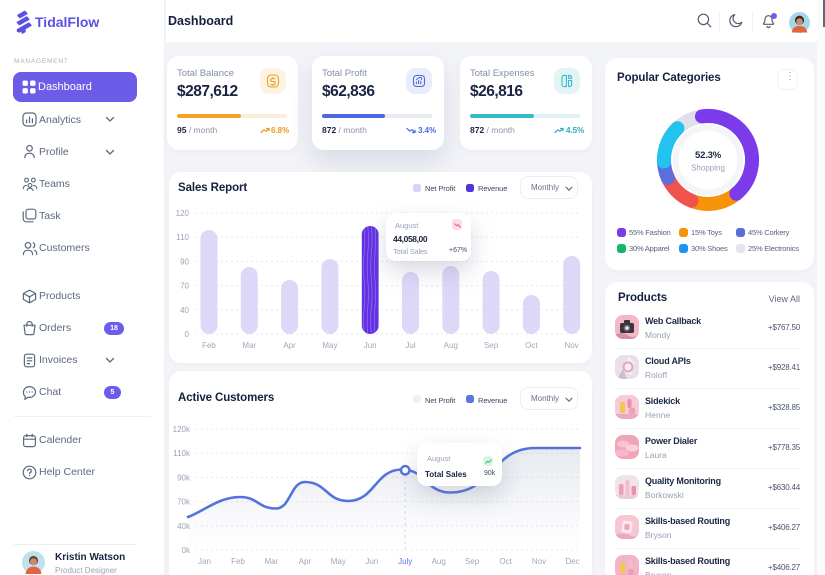 Image resolution: width=825 pixels, height=575 pixels. I want to click on svg-text: 90k, so click(184, 477).